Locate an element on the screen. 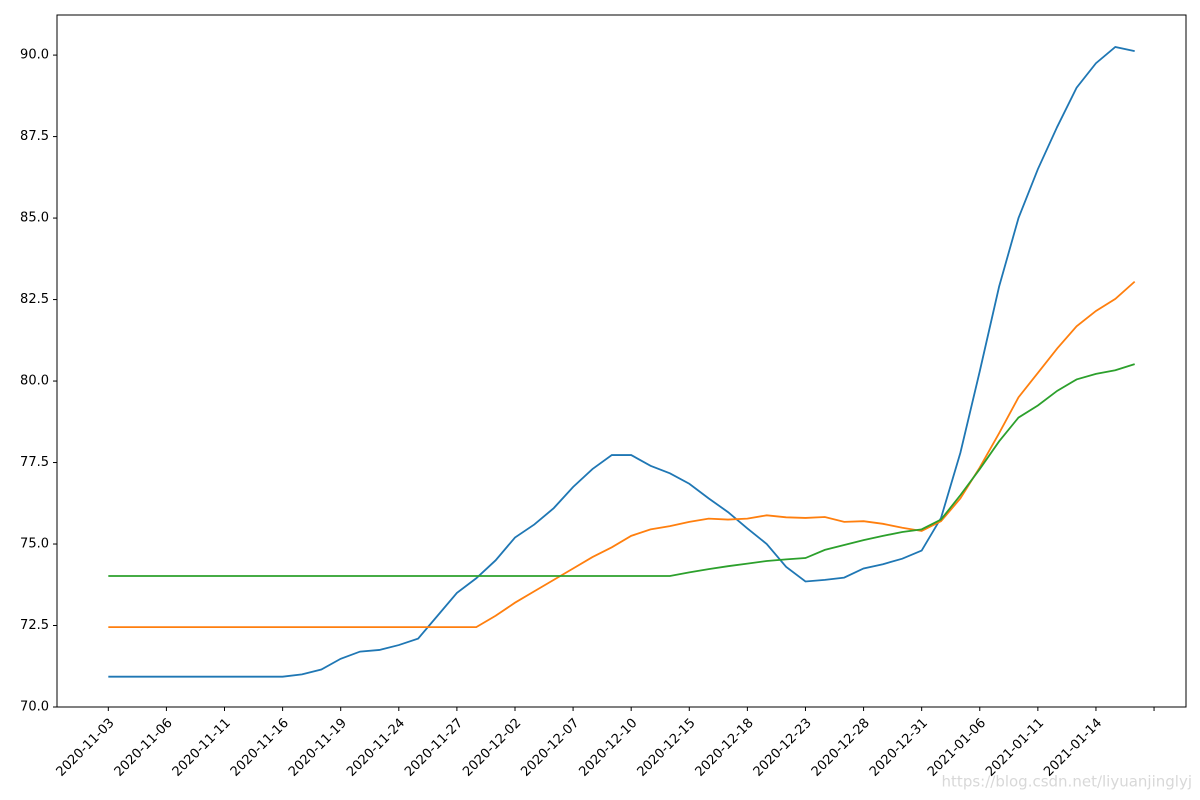 The width and height of the screenshot is (1200, 800). y-tick-label: 70.0 is located at coordinates (34, 707).